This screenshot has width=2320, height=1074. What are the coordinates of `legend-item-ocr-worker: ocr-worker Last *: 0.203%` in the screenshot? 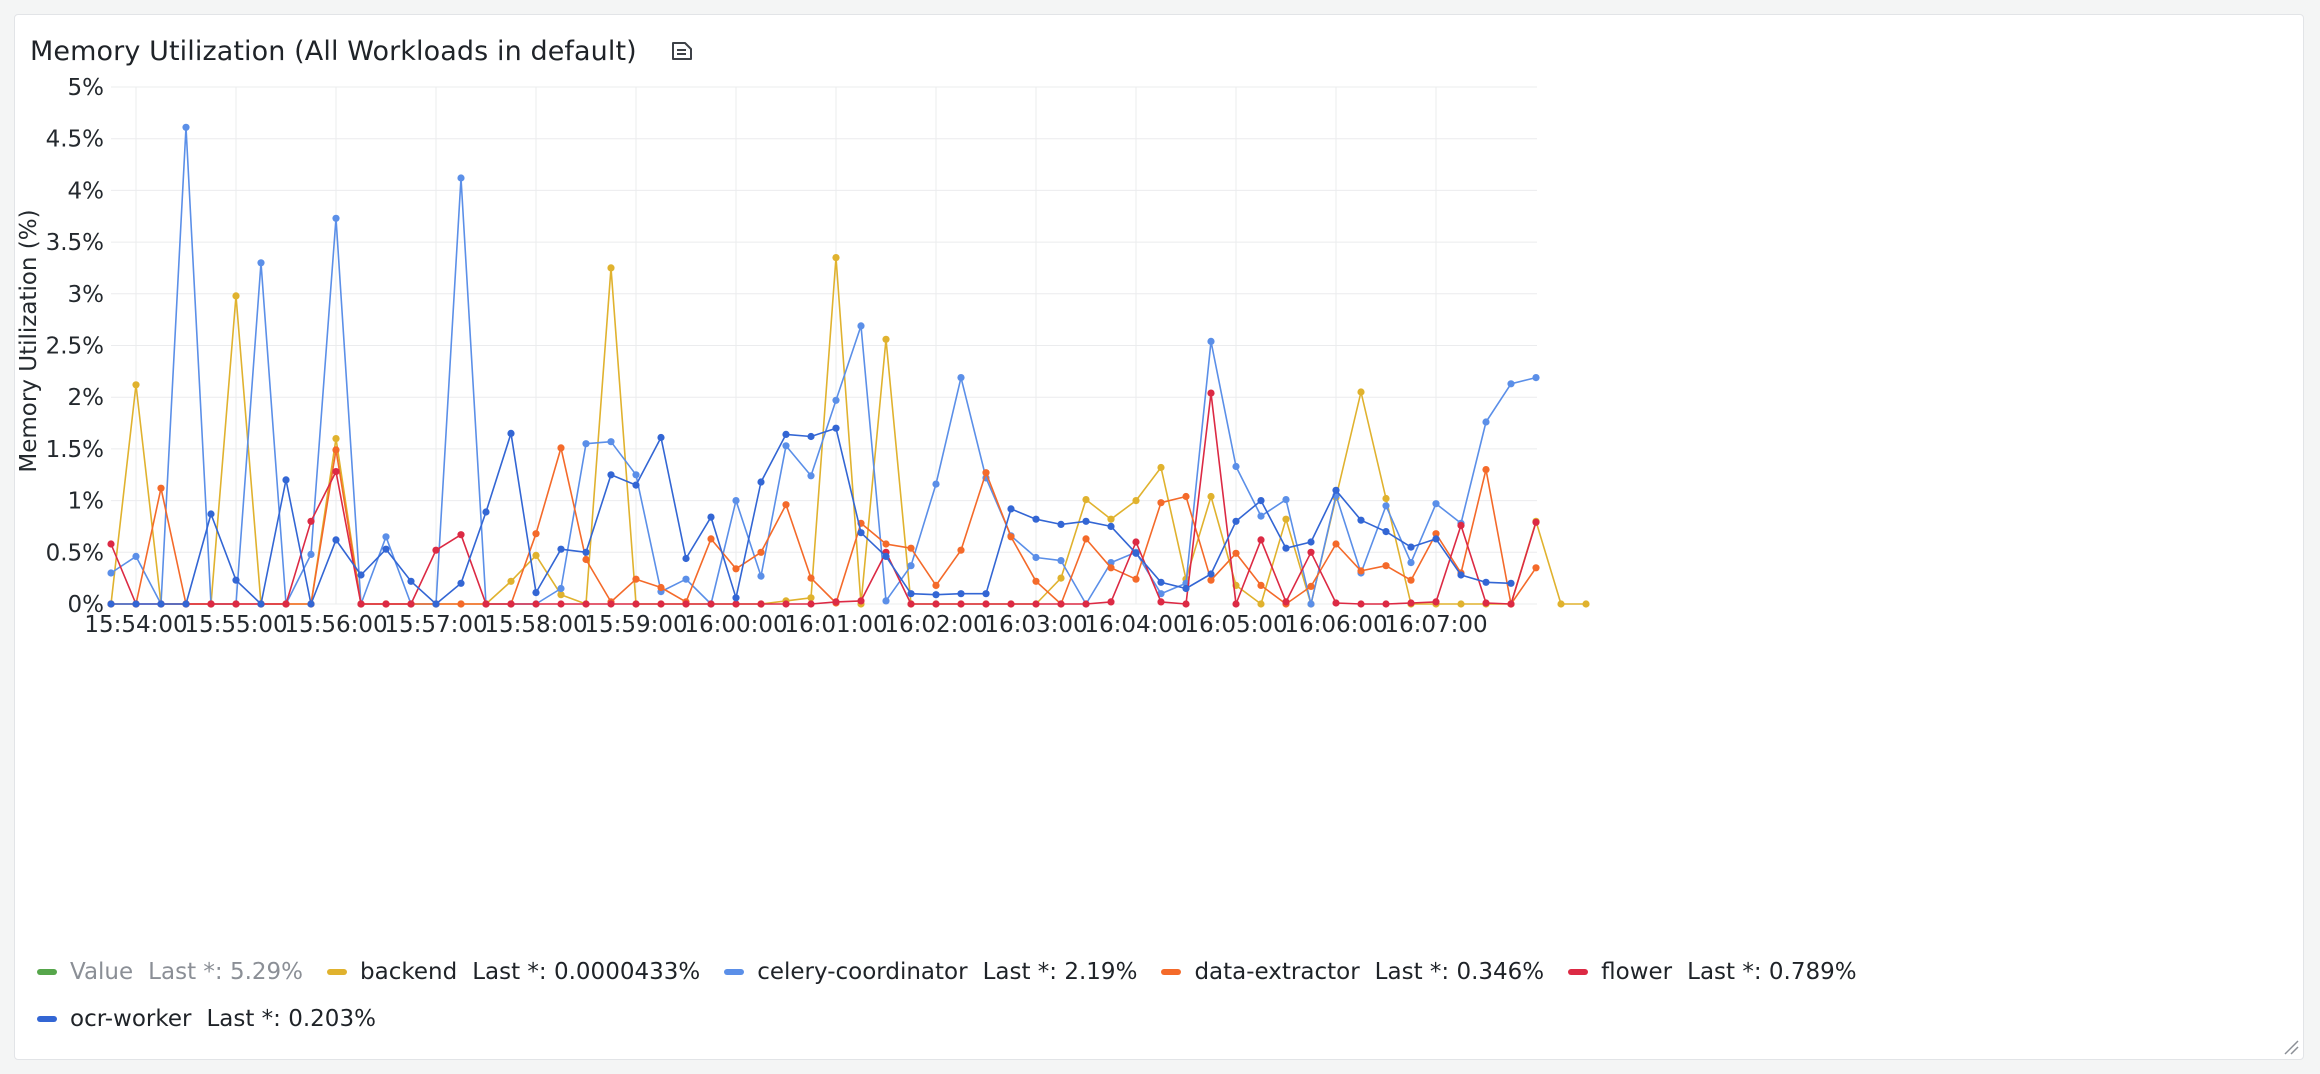 It's located at (206, 1019).